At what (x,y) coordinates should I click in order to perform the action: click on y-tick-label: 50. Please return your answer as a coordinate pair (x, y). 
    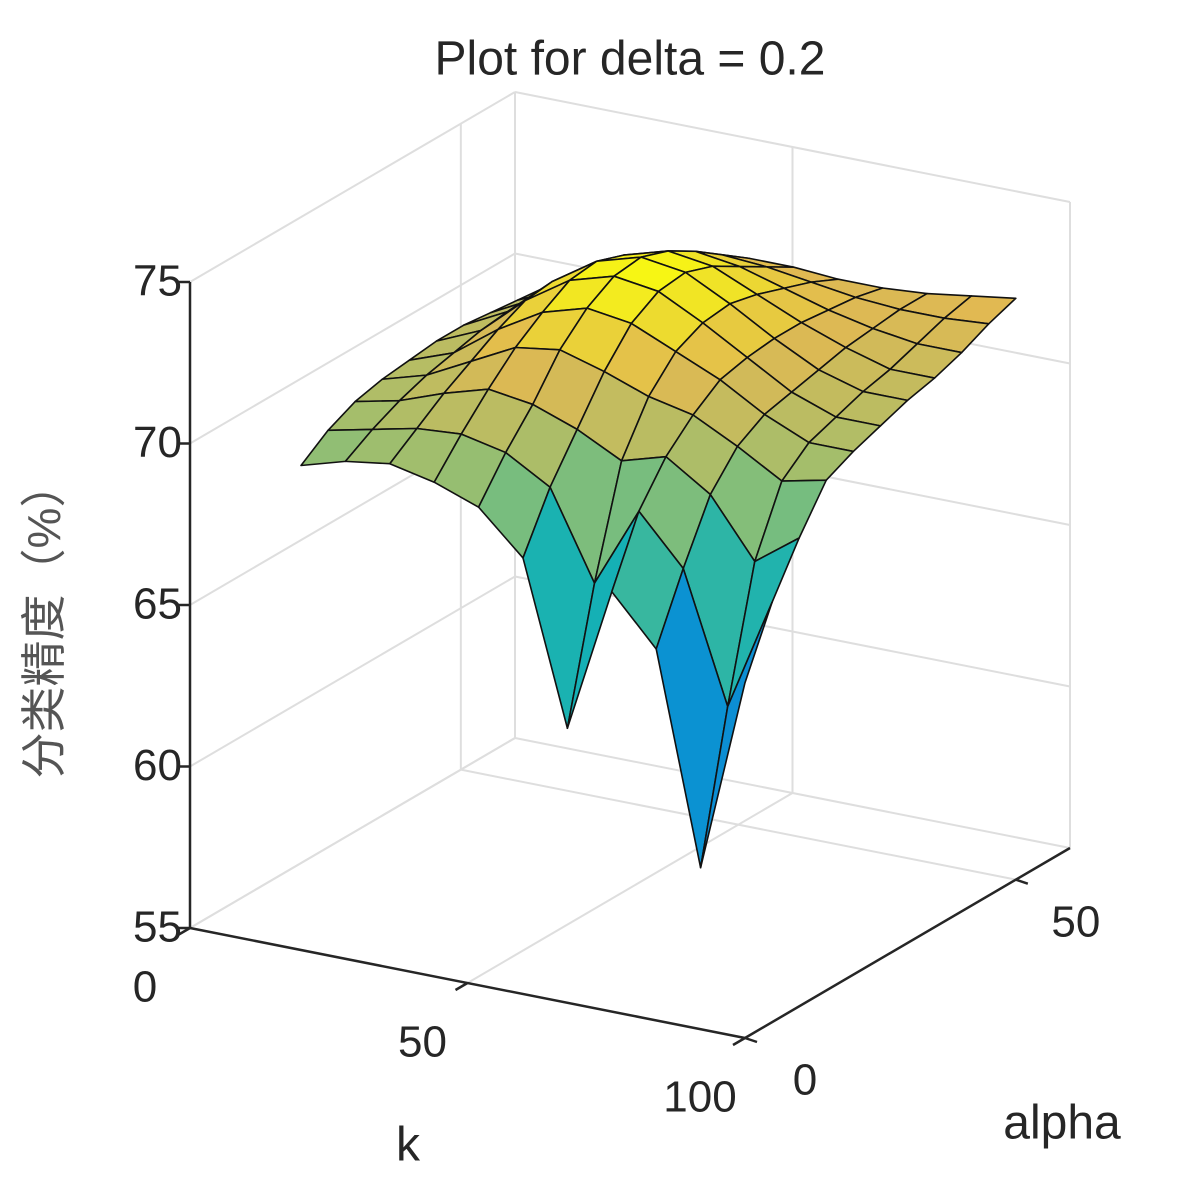
    Looking at the image, I should click on (1075, 921).